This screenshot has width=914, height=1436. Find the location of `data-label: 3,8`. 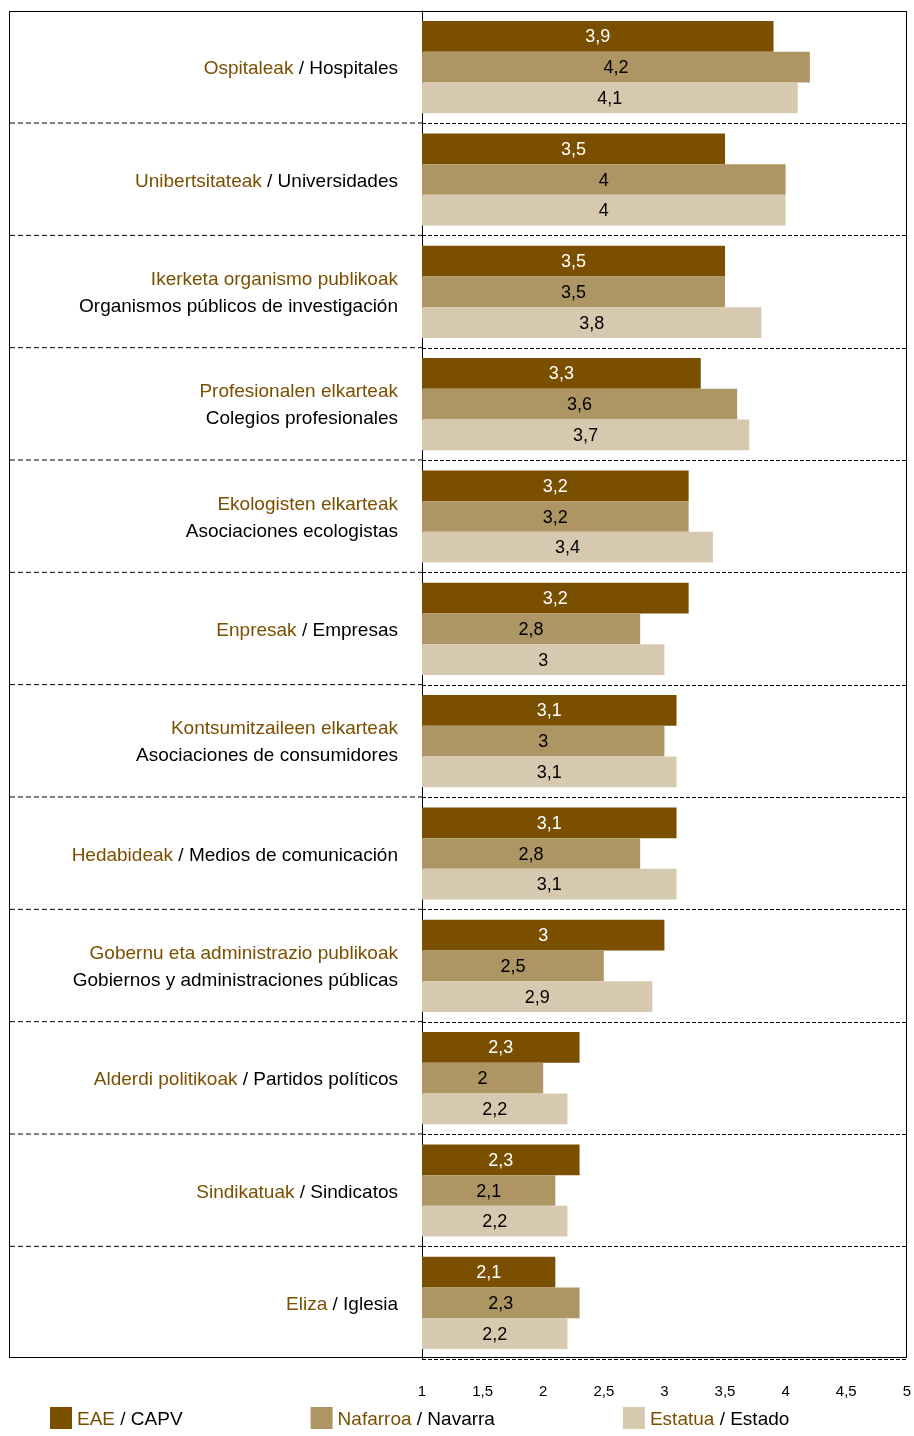

data-label: 3,8 is located at coordinates (592, 322).